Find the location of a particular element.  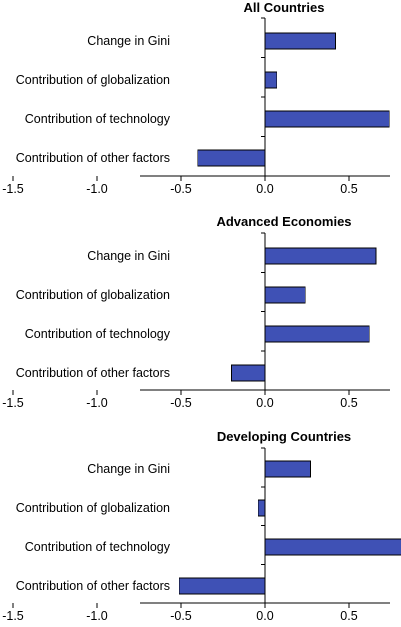

panel-title: Developing Countries is located at coordinates (284, 436).